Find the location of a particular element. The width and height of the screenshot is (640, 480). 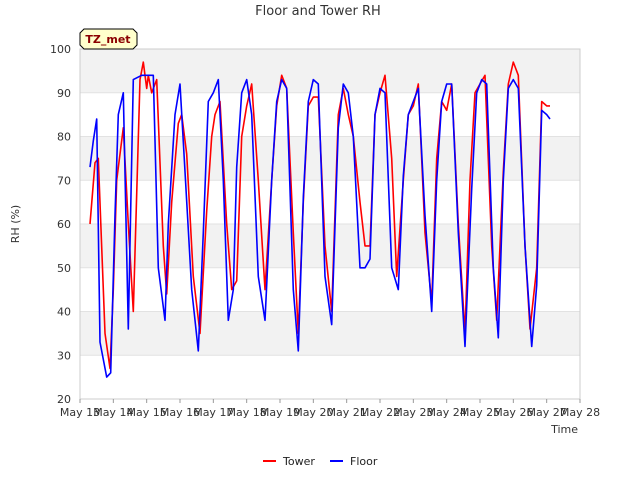

legend-label-floor: Floor is located at coordinates (364, 461).